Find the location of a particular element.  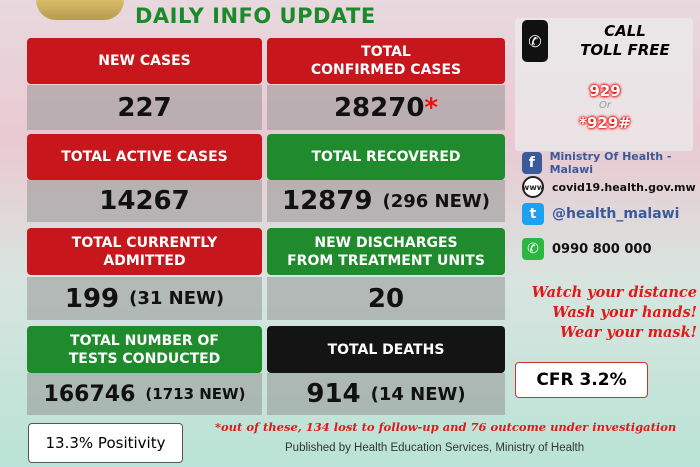

website-text: covid19.health.gov.mw is located at coordinates (624, 187).